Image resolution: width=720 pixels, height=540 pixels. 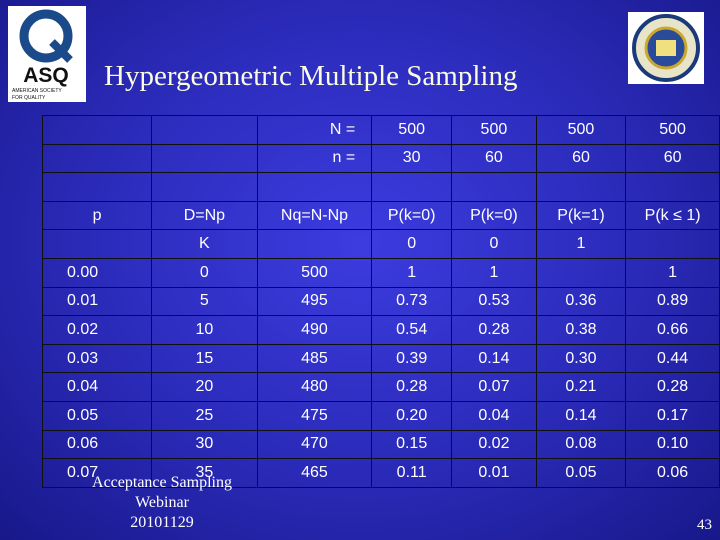 I want to click on table-cell: 10, so click(x=204, y=330).